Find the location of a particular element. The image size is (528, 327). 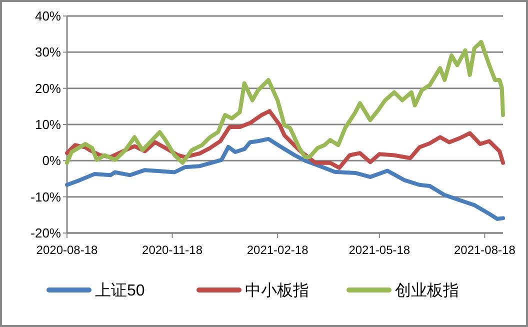

x-tick-label: 2021-02-18 is located at coordinates (277, 250).